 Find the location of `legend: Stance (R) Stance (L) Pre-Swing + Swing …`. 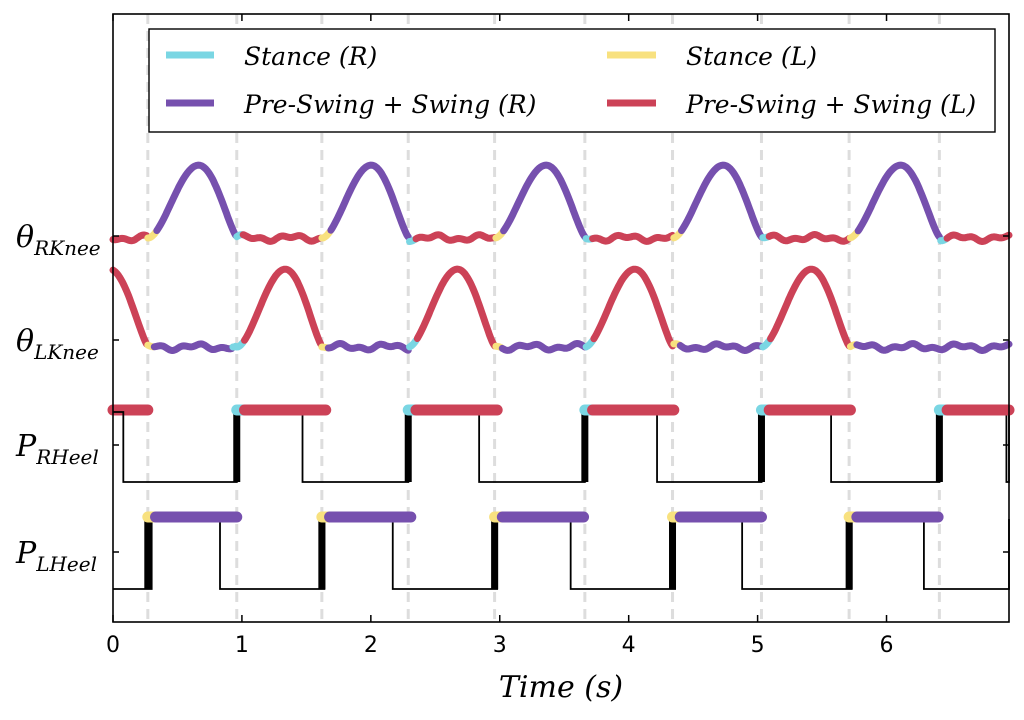

legend: Stance (R) Stance (L) Pre-Swing + Swing … is located at coordinates (572, 80).